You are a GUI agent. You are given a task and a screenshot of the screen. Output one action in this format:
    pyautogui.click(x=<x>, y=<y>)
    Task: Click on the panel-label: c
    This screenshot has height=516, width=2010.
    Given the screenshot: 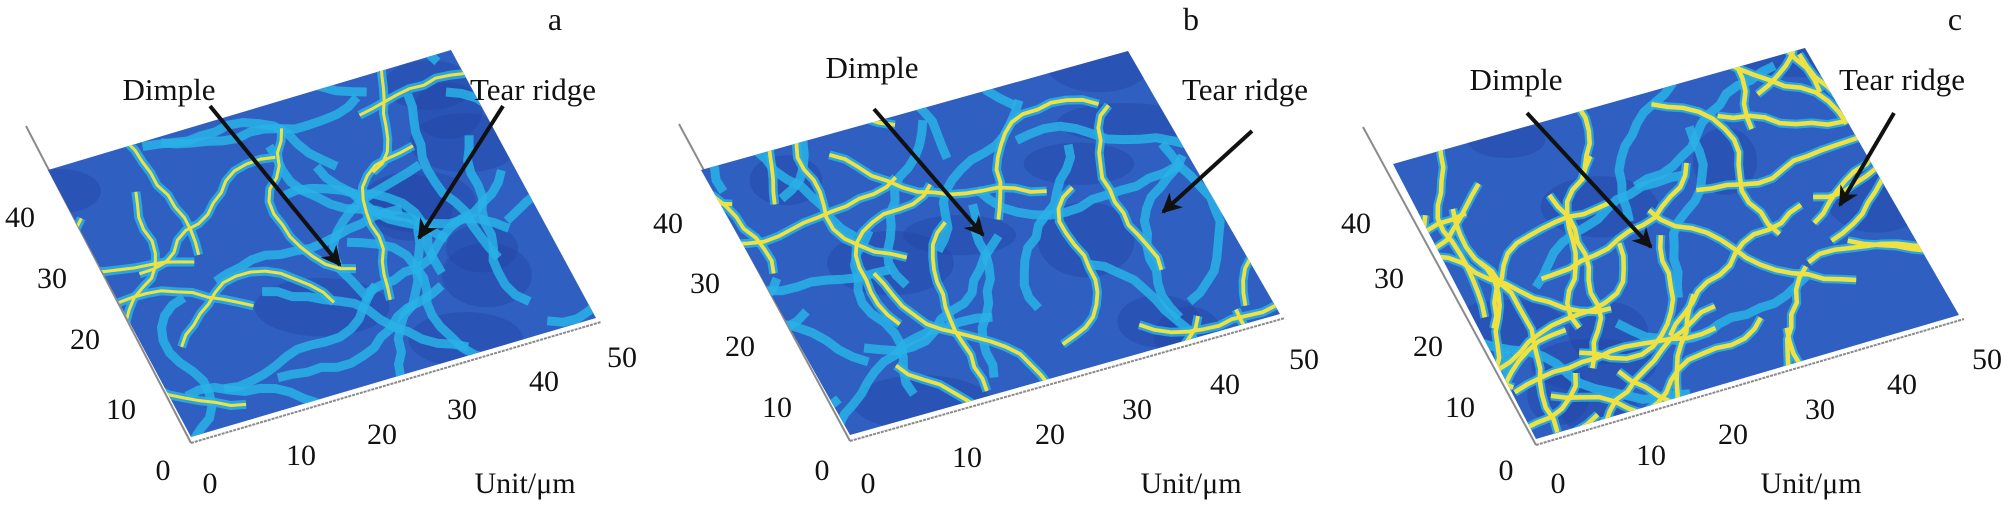 What is the action you would take?
    pyautogui.click(x=1955, y=19)
    